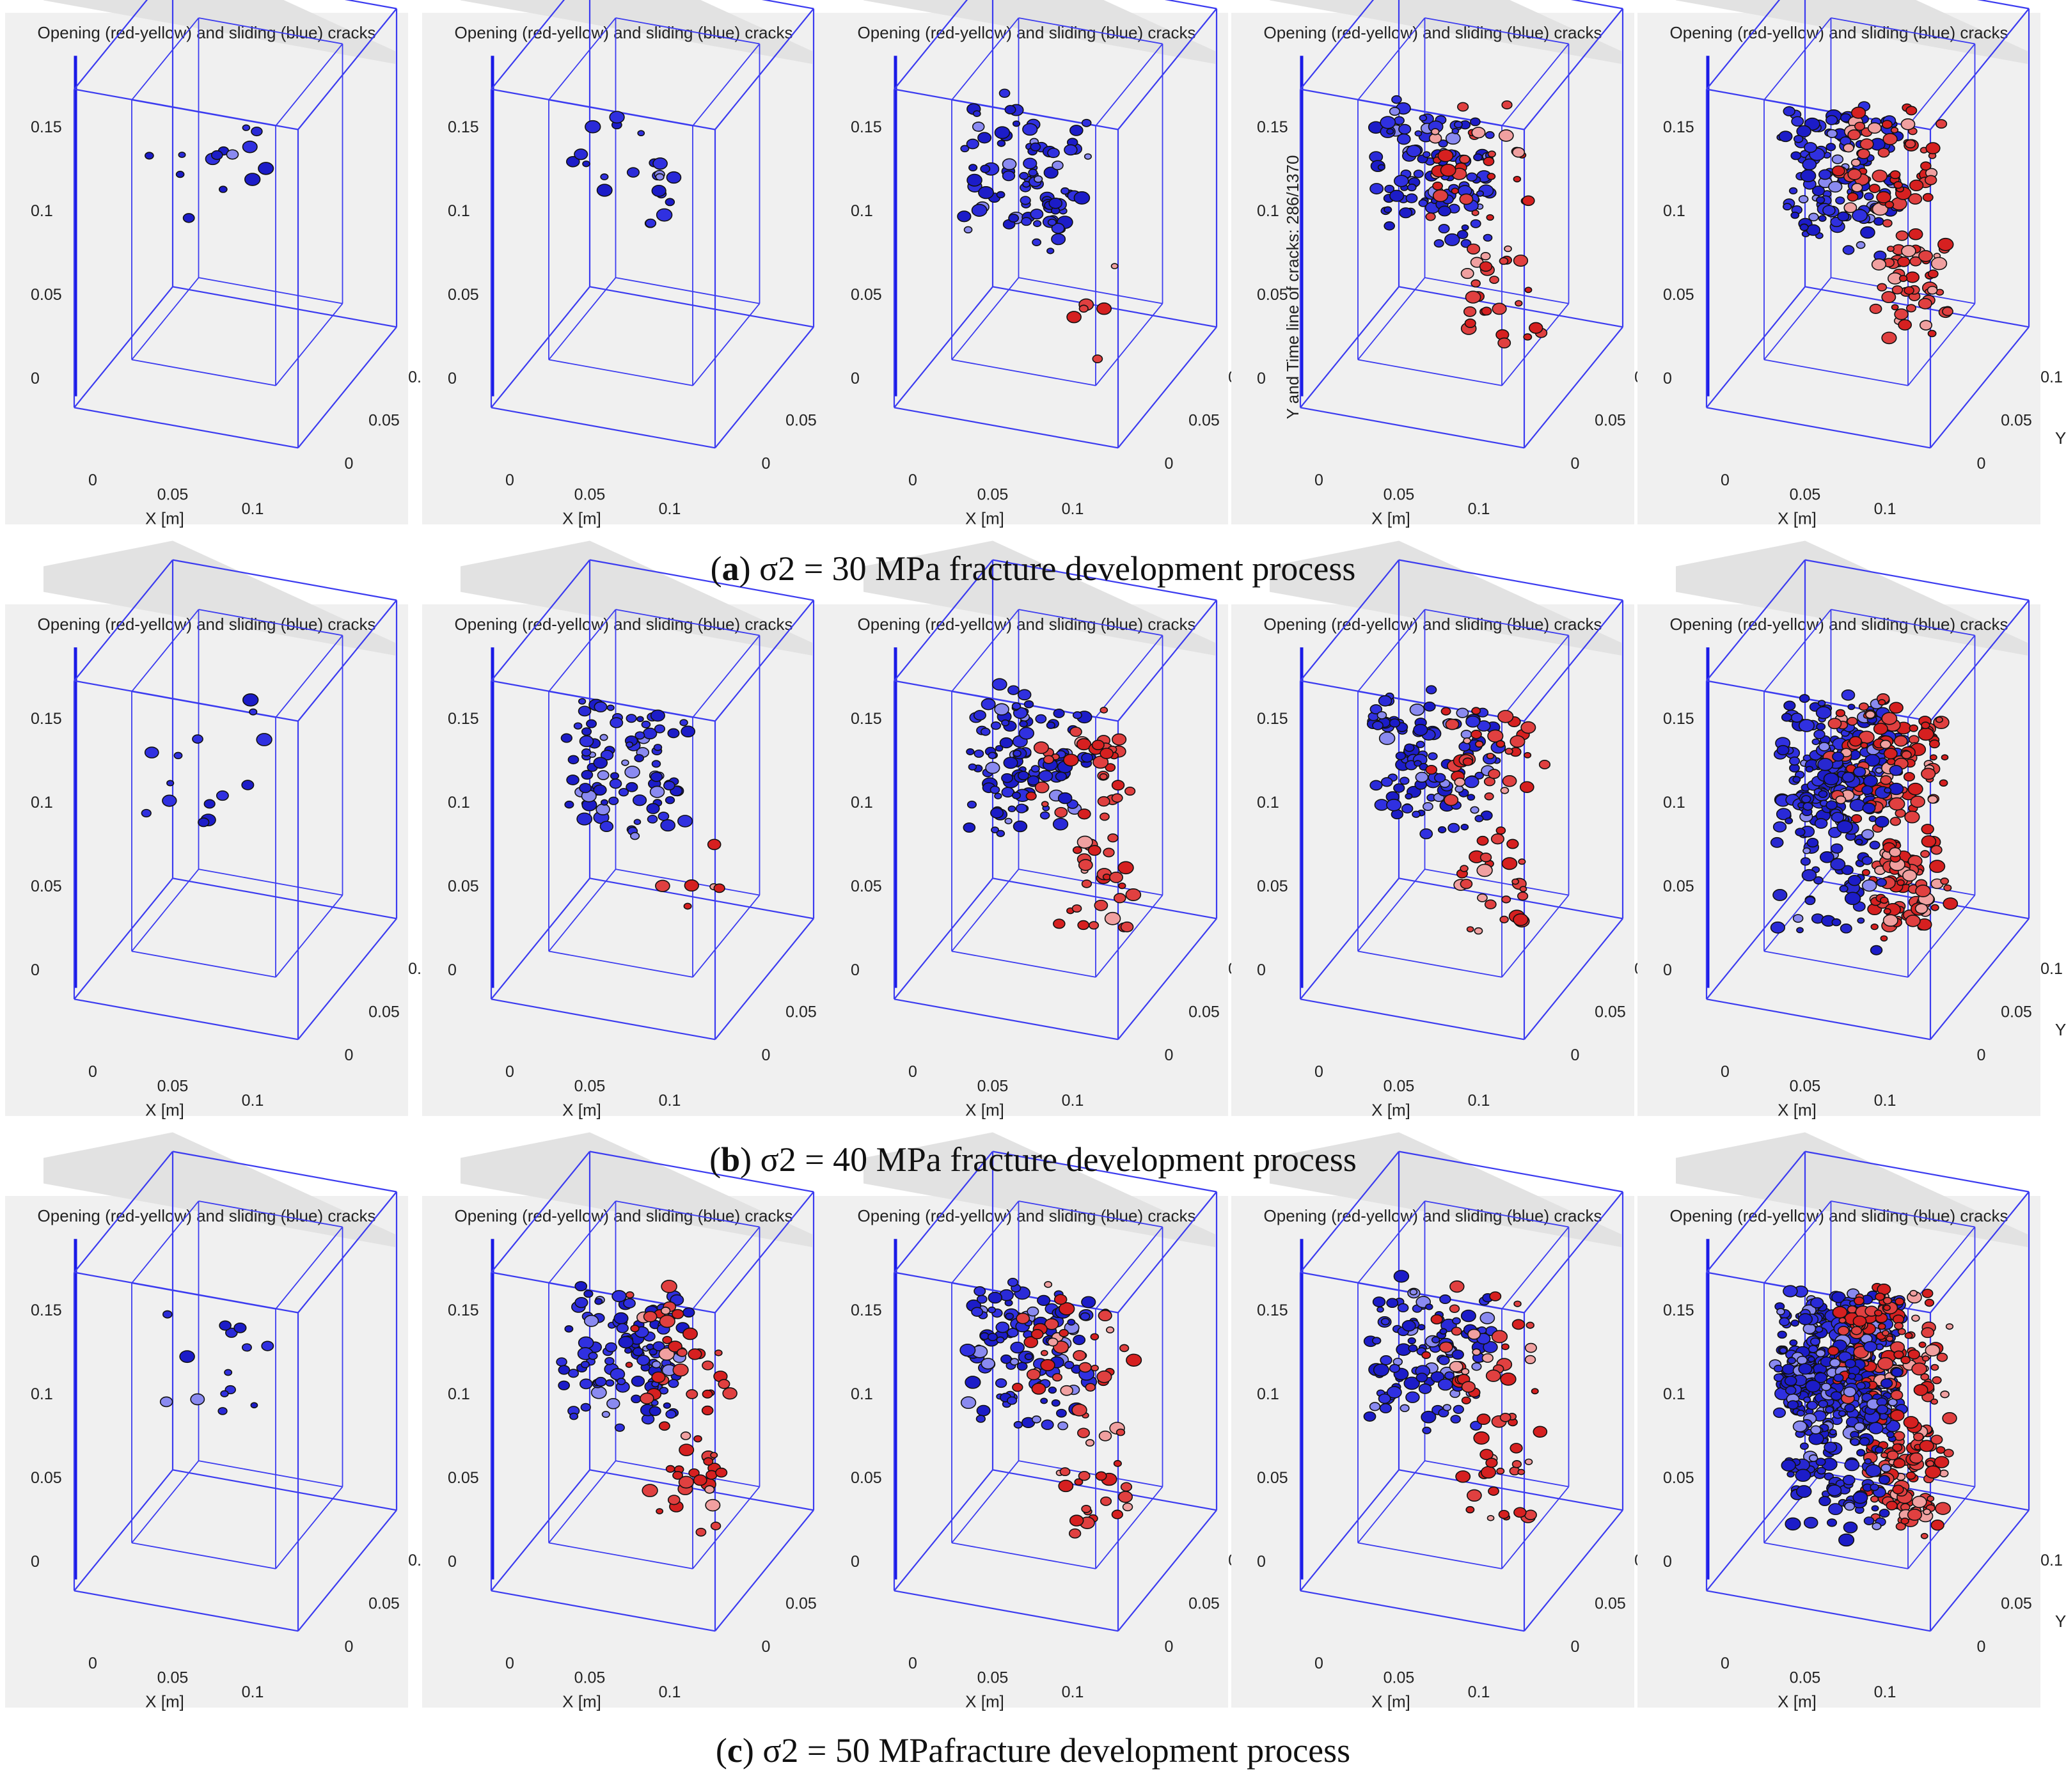  What do you see at coordinates (2060, 1029) in the screenshot?
I see `y-axis-label: Y [m]` at bounding box center [2060, 1029].